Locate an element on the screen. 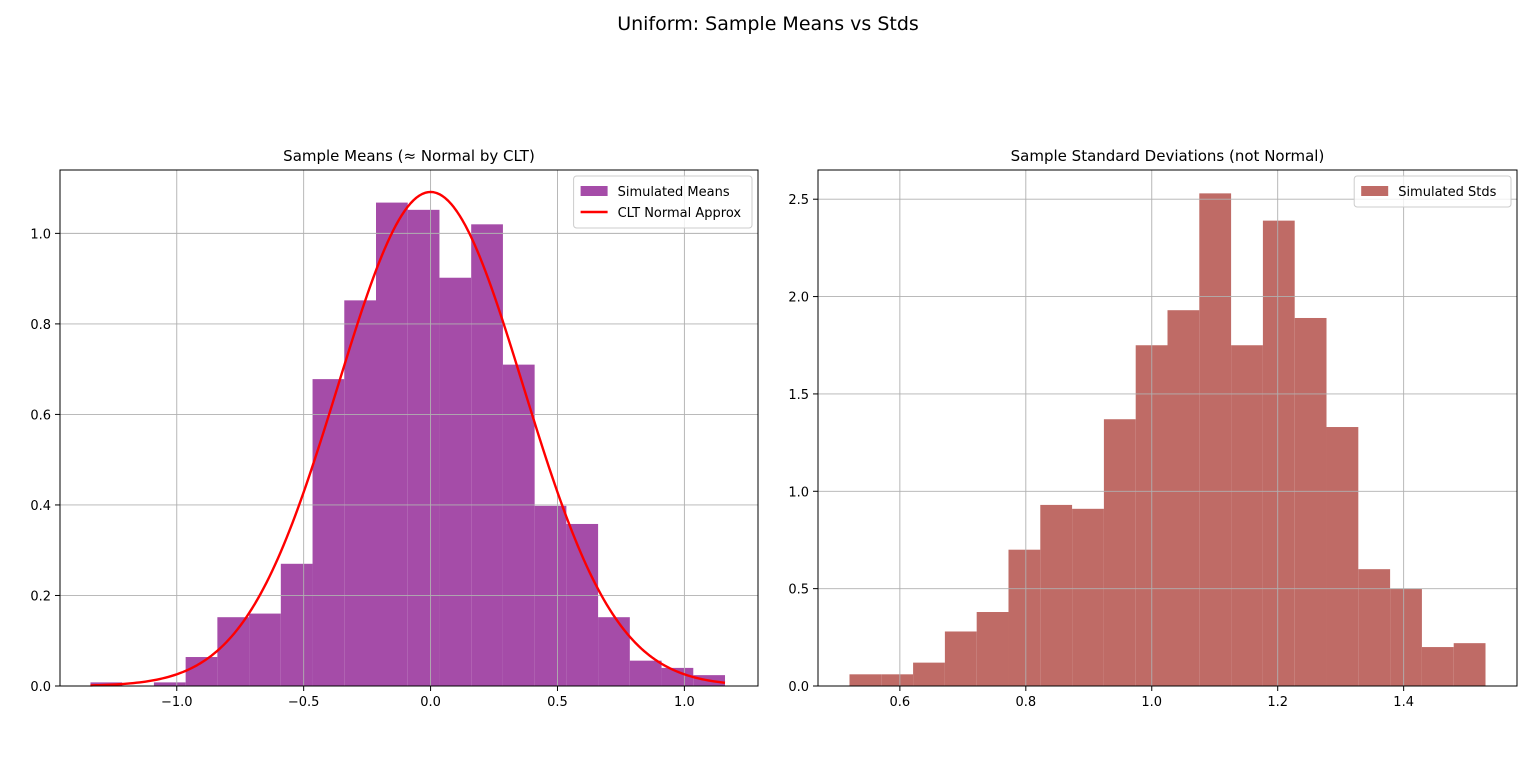 The width and height of the screenshot is (1536, 759). means-y-tick-label: 0.4 is located at coordinates (40, 506).